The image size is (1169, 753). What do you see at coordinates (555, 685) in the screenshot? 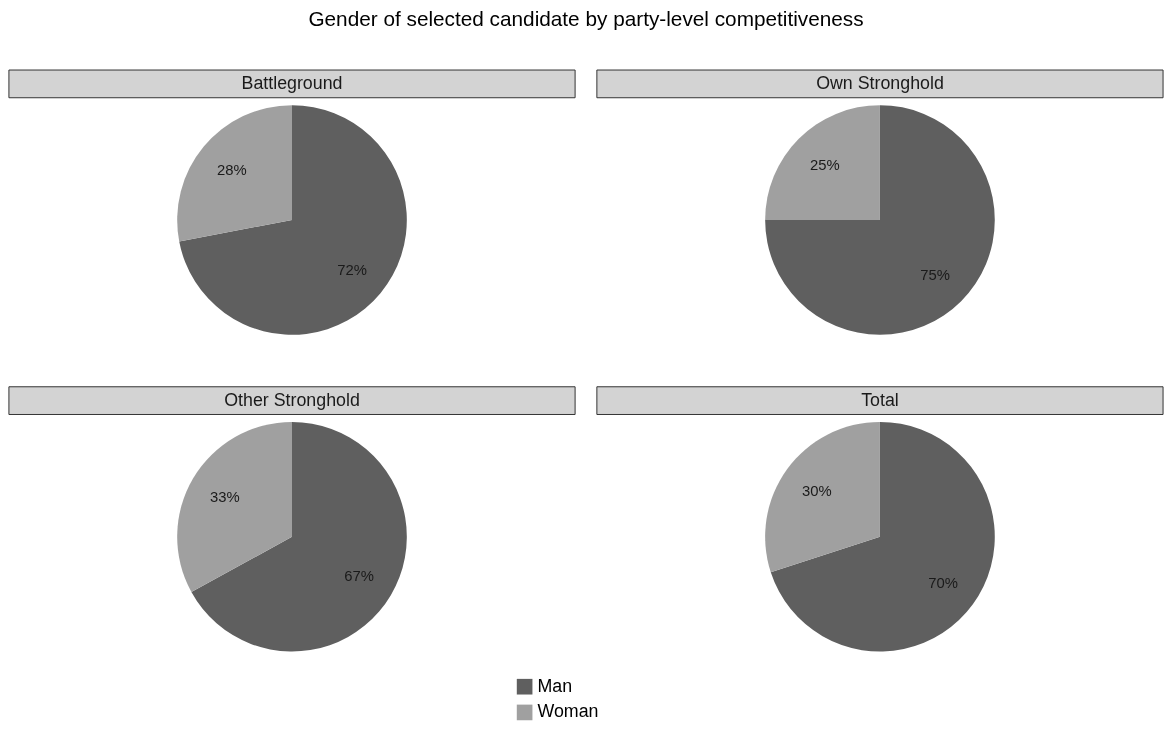
I see `legend-label: Man` at bounding box center [555, 685].